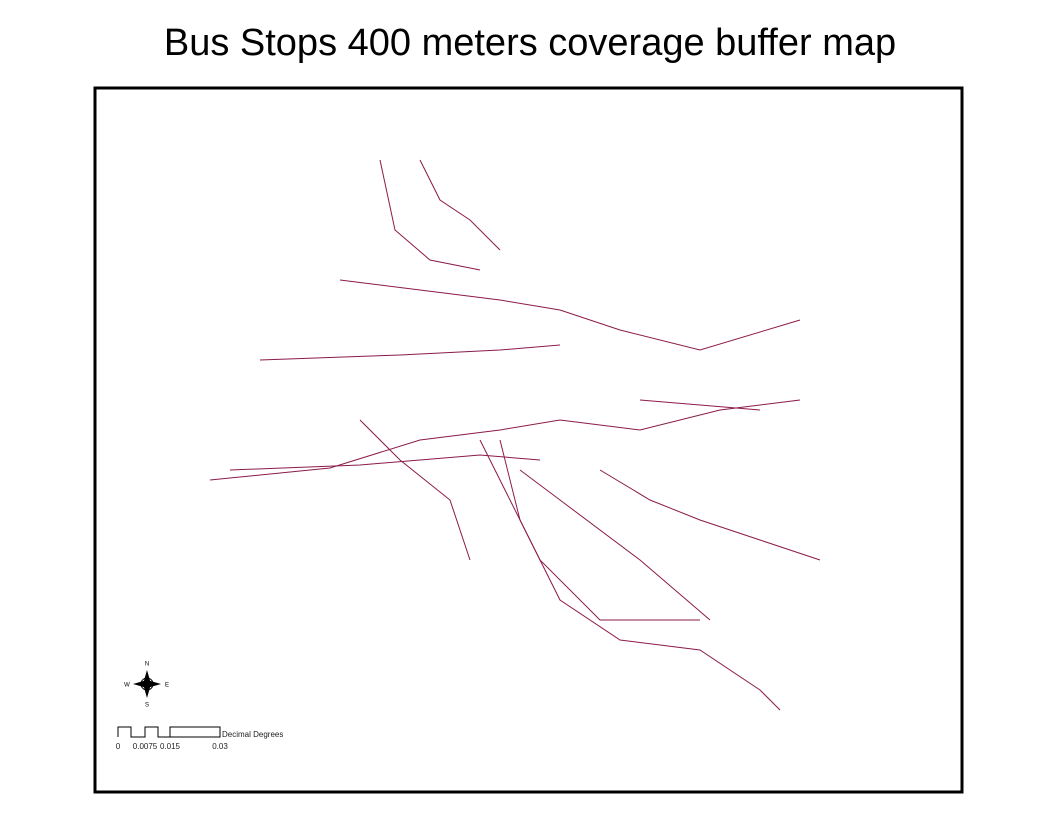 The height and width of the screenshot is (816, 1056). I want to click on scale-label: 0.03, so click(220, 746).